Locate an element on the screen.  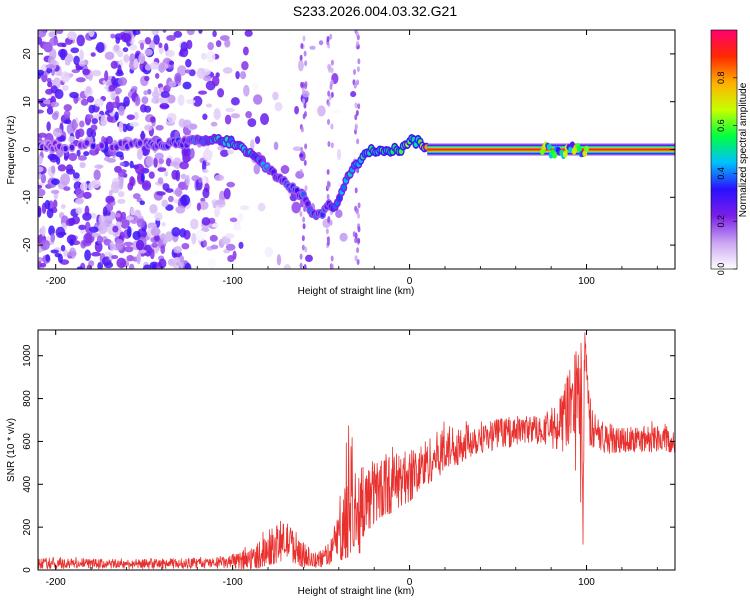
spectrogram-y-tick-label: 0 is located at coordinates (27, 149).